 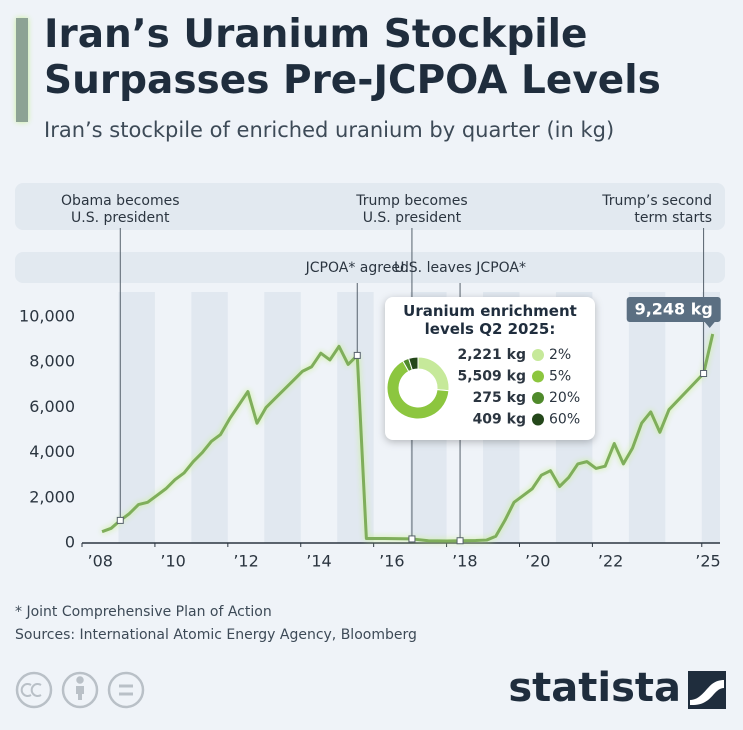 I want to click on legend-label: 2%, so click(x=560, y=355).